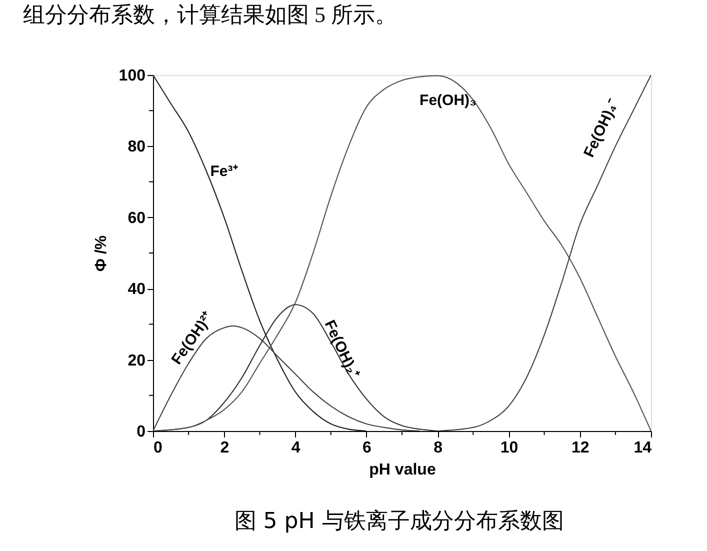 The height and width of the screenshot is (551, 707). Describe the element at coordinates (137, 289) in the screenshot. I see `y-tick-label: 40` at that location.